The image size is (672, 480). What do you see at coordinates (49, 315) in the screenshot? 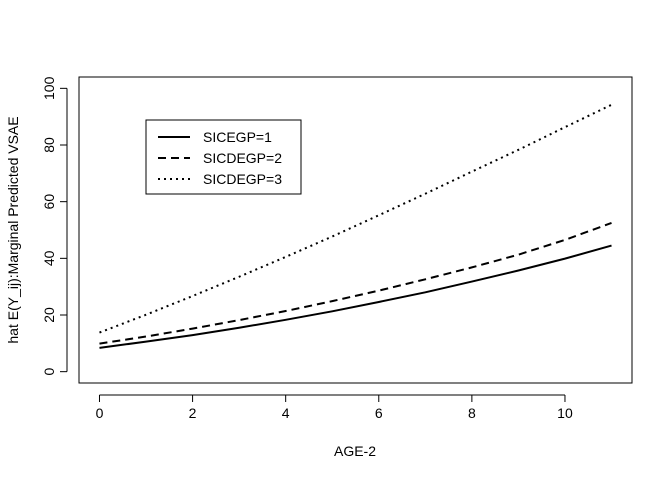
I see `y-tick-label: 20` at bounding box center [49, 315].